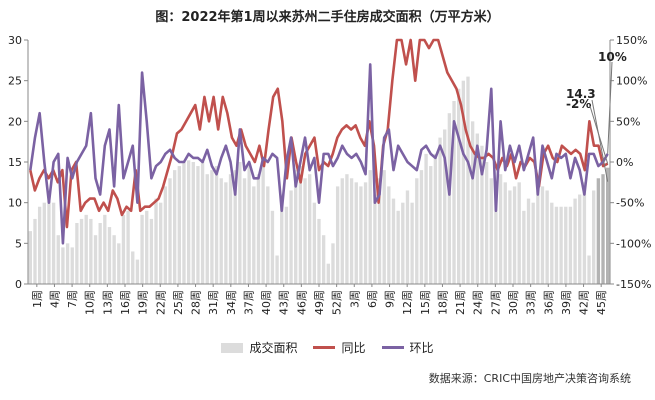 The image size is (655, 400). I want to click on x-tick-label: 42周, so click(584, 302).